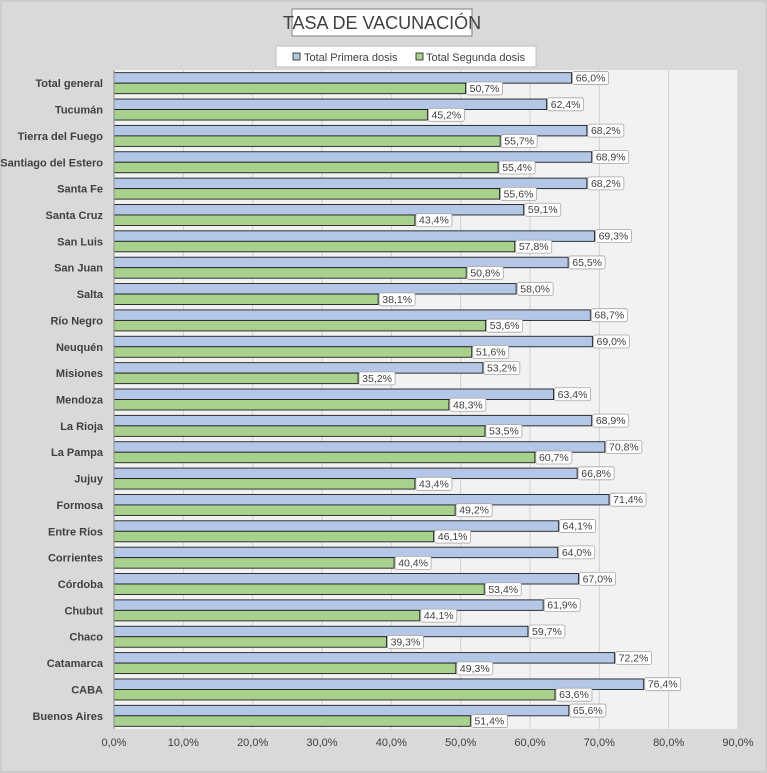 This screenshot has width=767, height=773. What do you see at coordinates (77, 453) in the screenshot?
I see `category-label: La Pampa` at bounding box center [77, 453].